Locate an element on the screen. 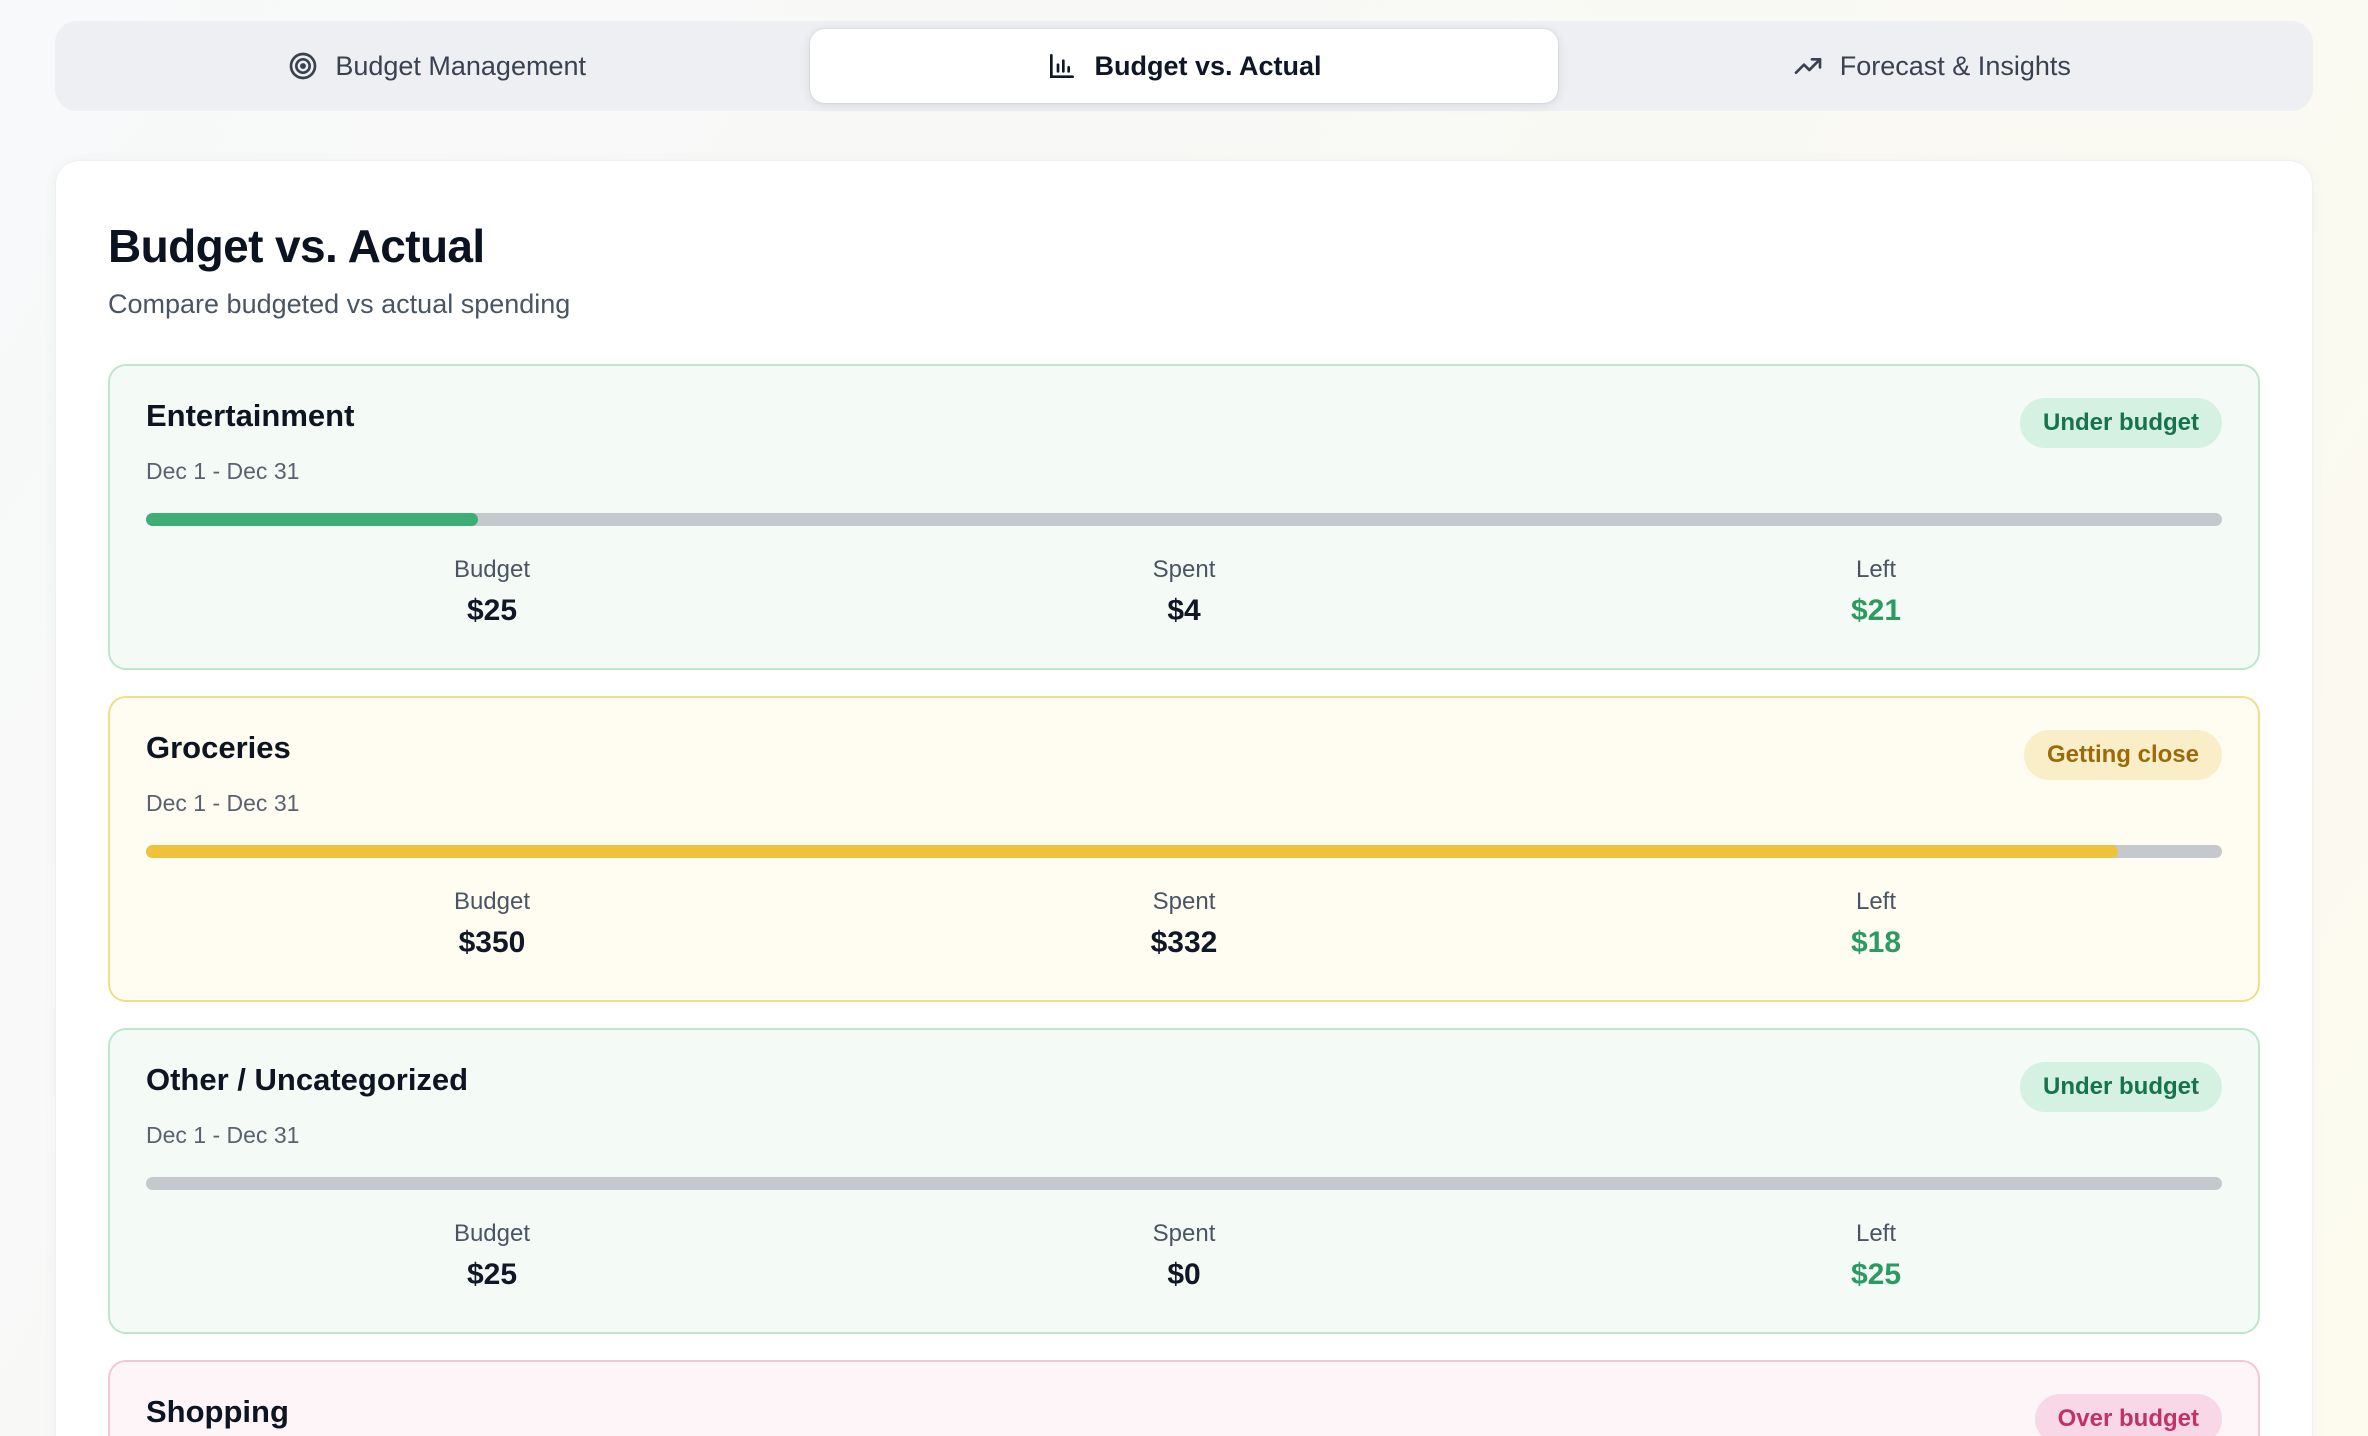 The image size is (2368, 1436). page-title: Budget vs. Actual is located at coordinates (296, 246).